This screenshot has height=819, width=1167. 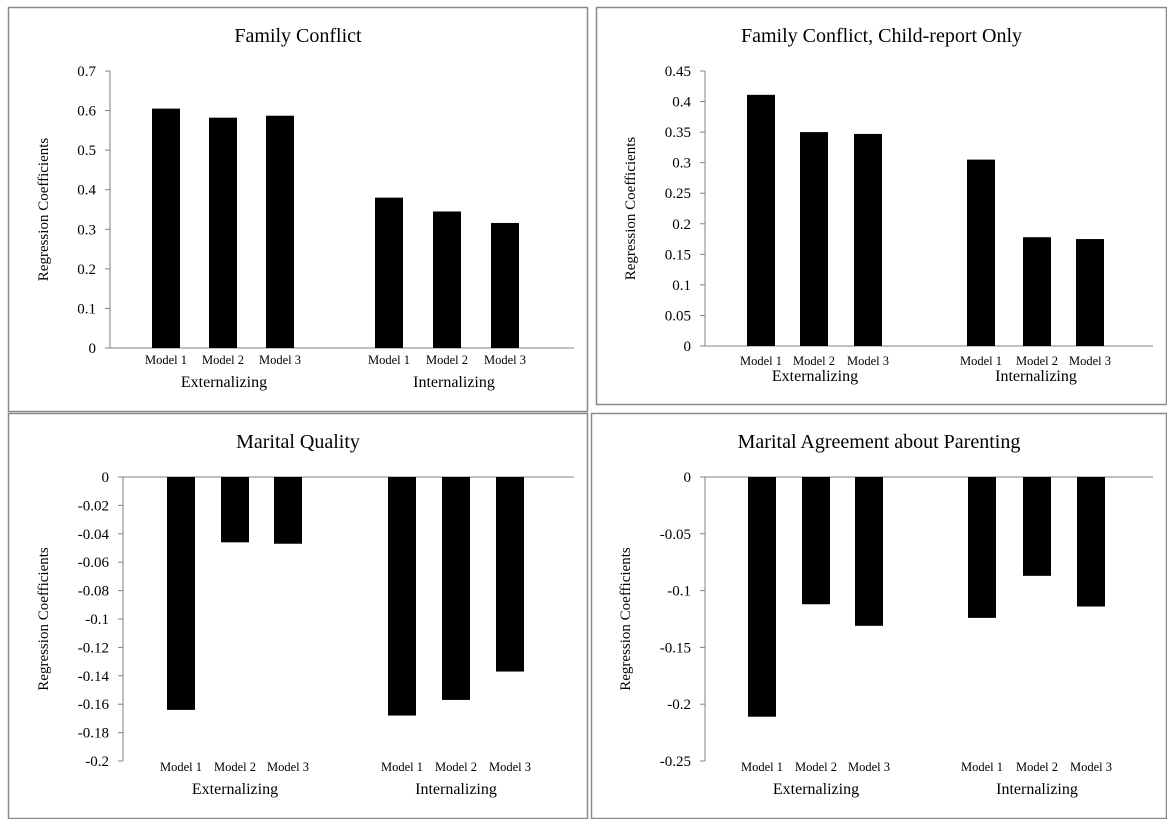 I want to click on y-tick-label: -0.15, so click(x=675, y=648).